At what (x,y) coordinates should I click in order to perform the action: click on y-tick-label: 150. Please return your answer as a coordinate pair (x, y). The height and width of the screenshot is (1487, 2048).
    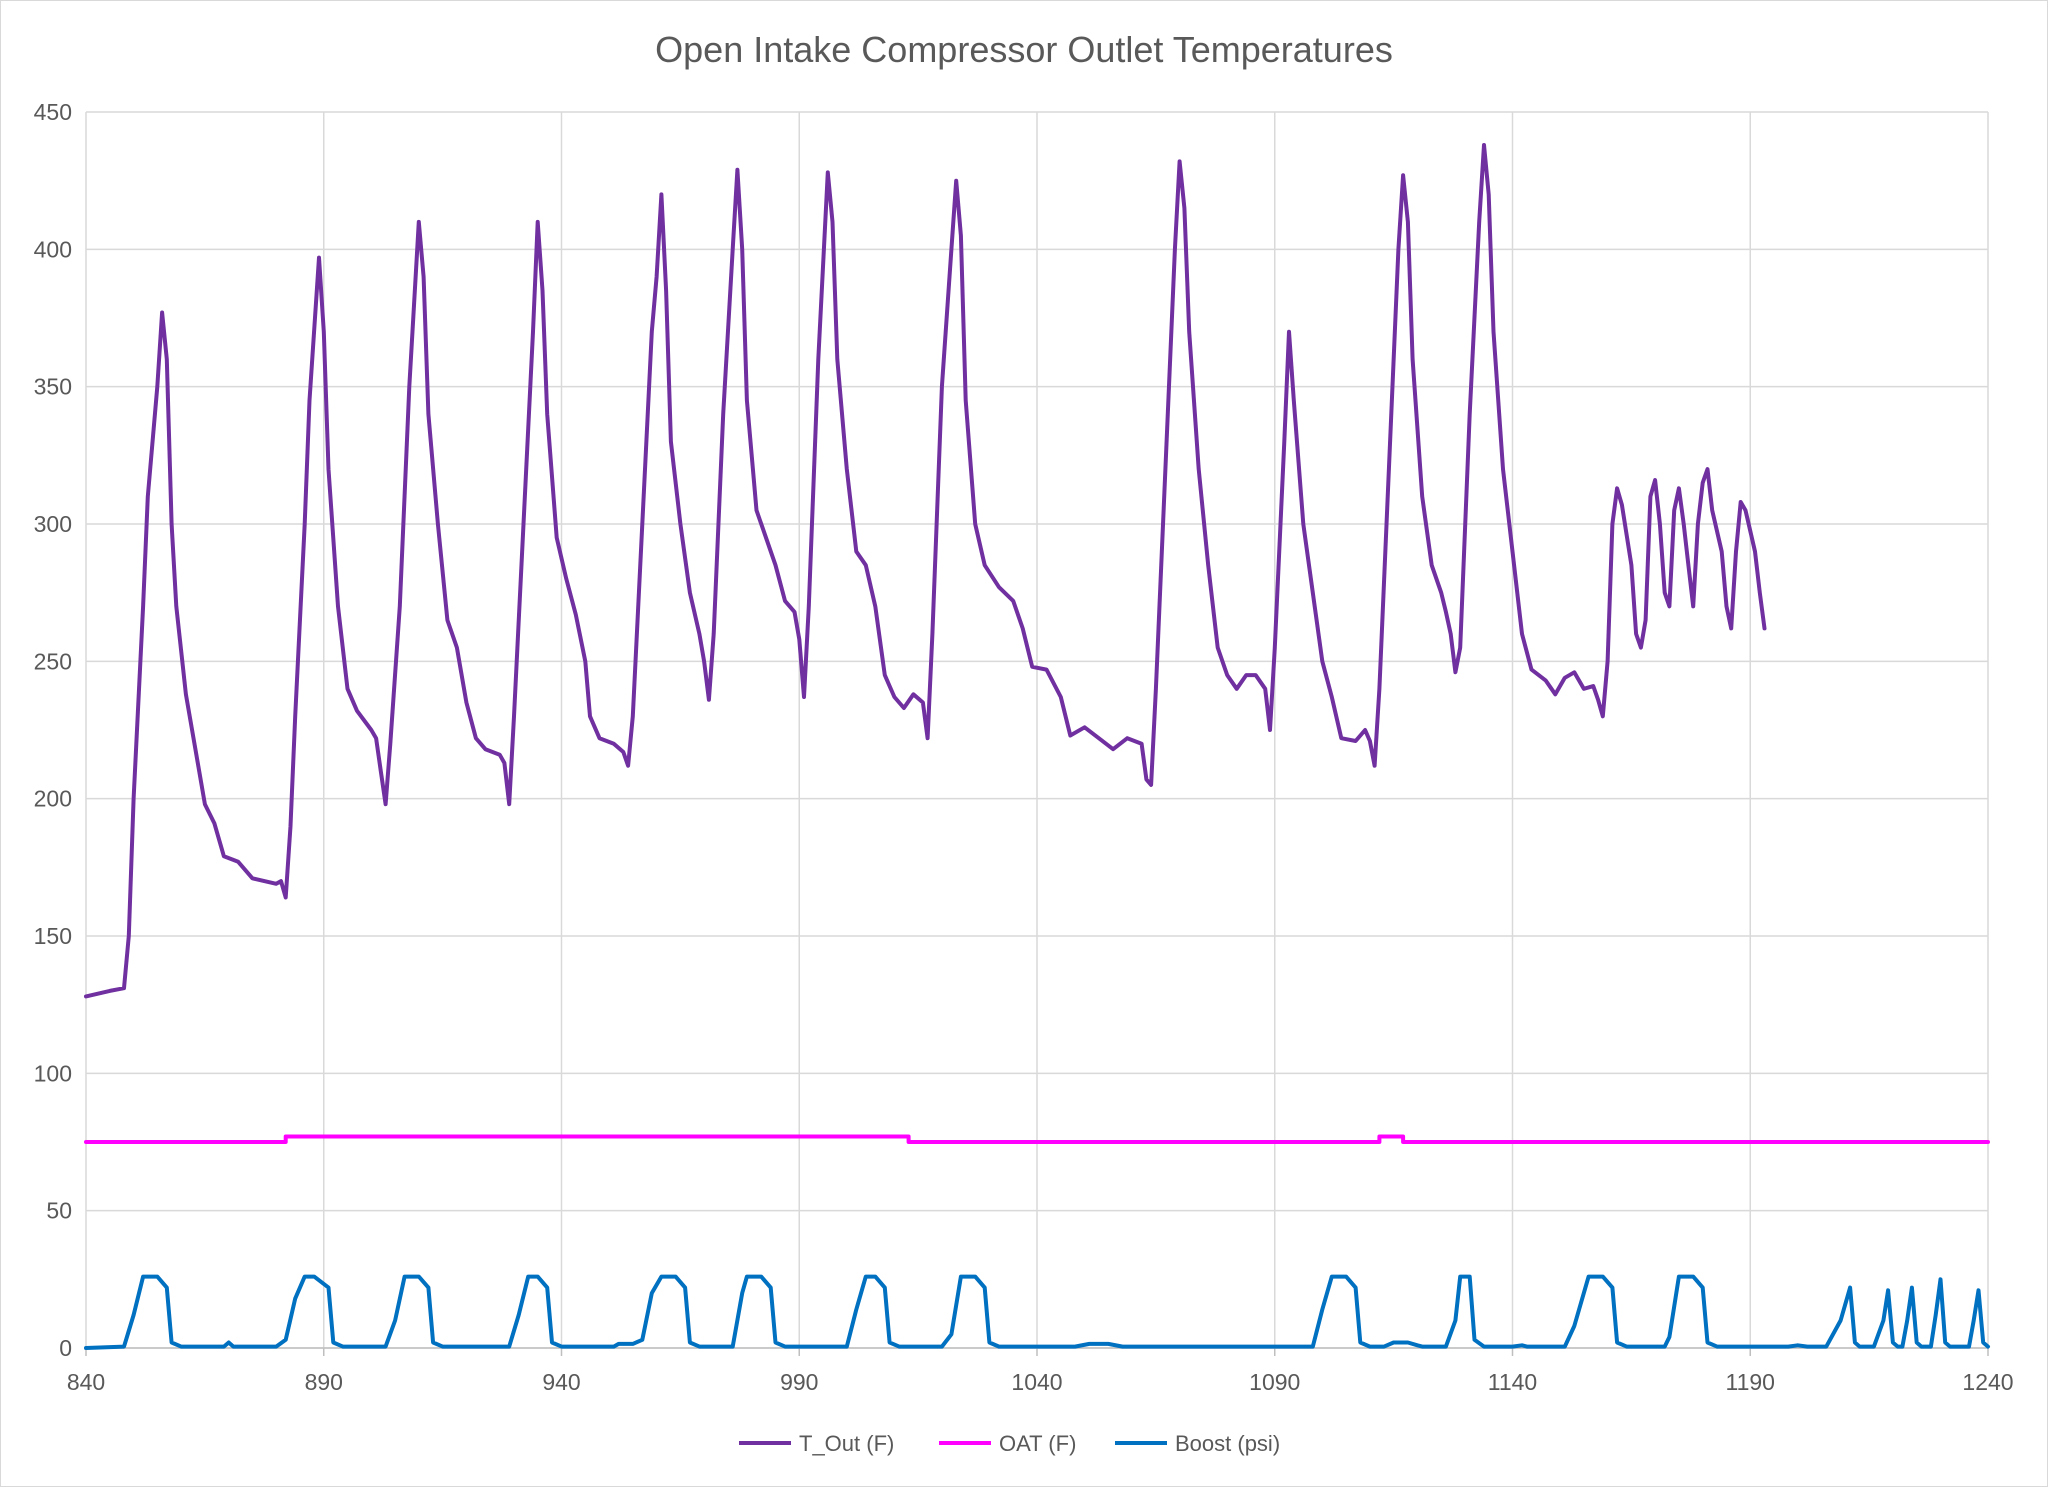
    Looking at the image, I should click on (53, 936).